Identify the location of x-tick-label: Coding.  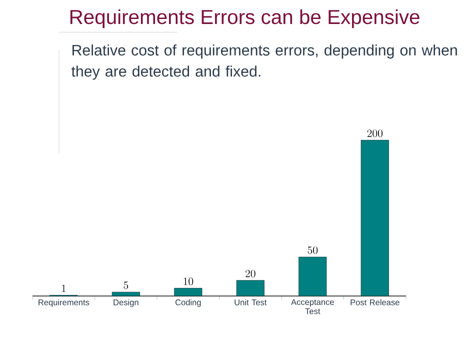
(188, 302).